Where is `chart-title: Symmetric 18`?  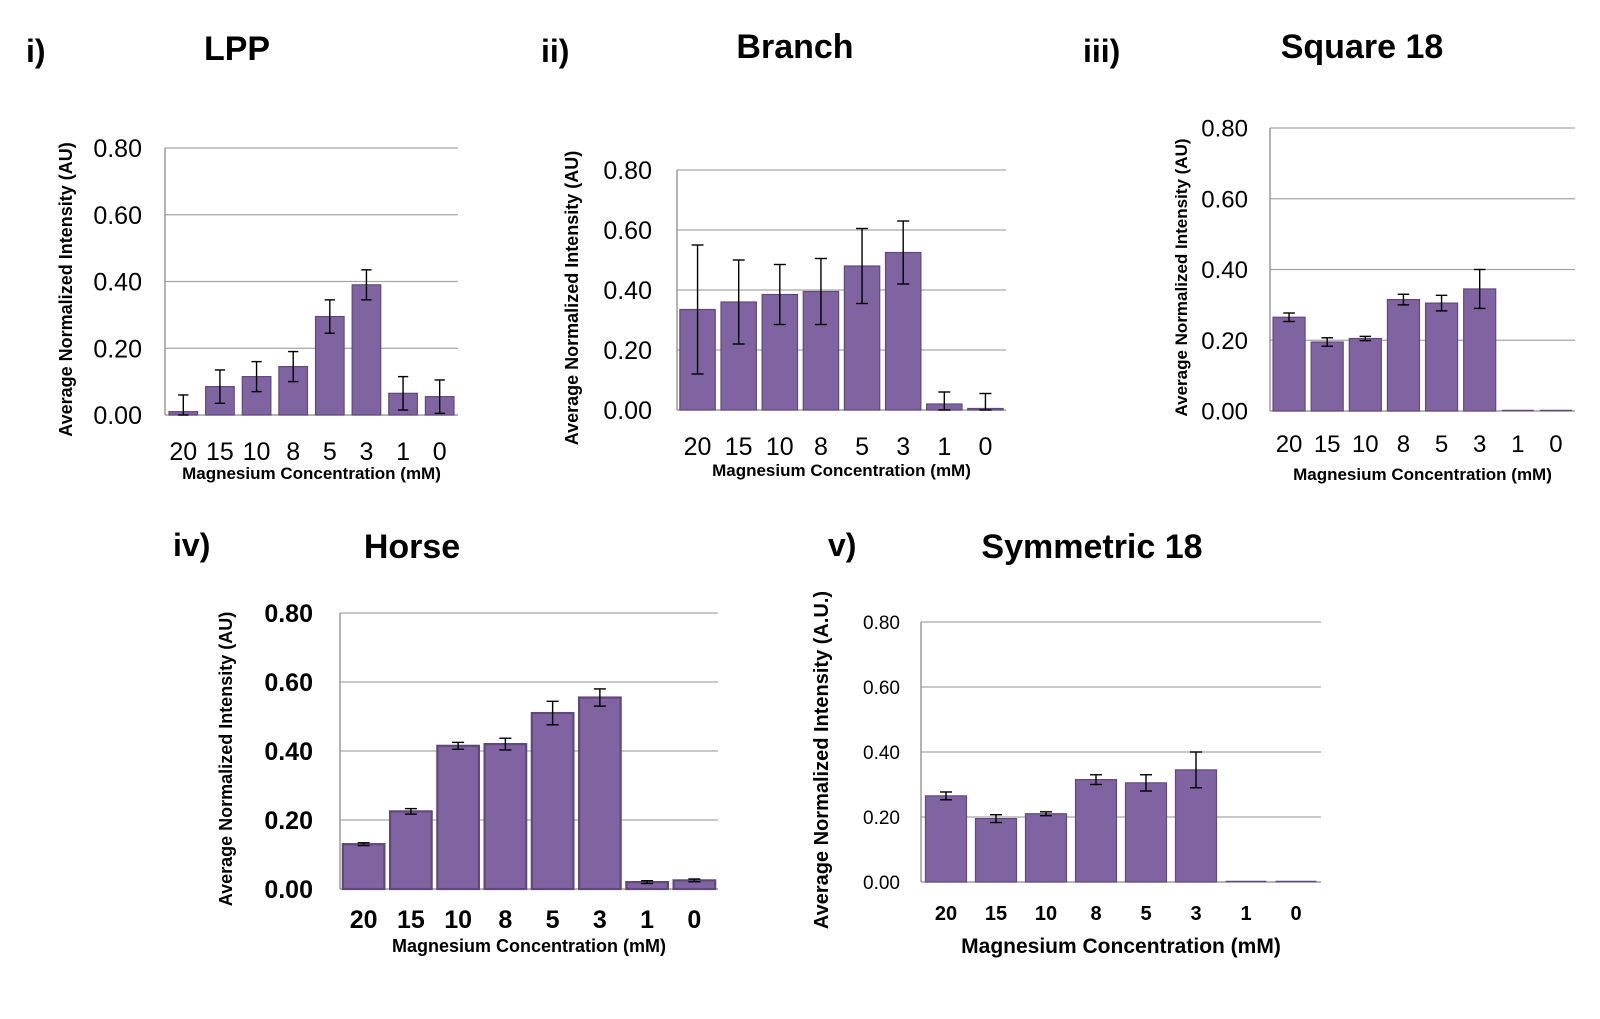 chart-title: Symmetric 18 is located at coordinates (1091, 547).